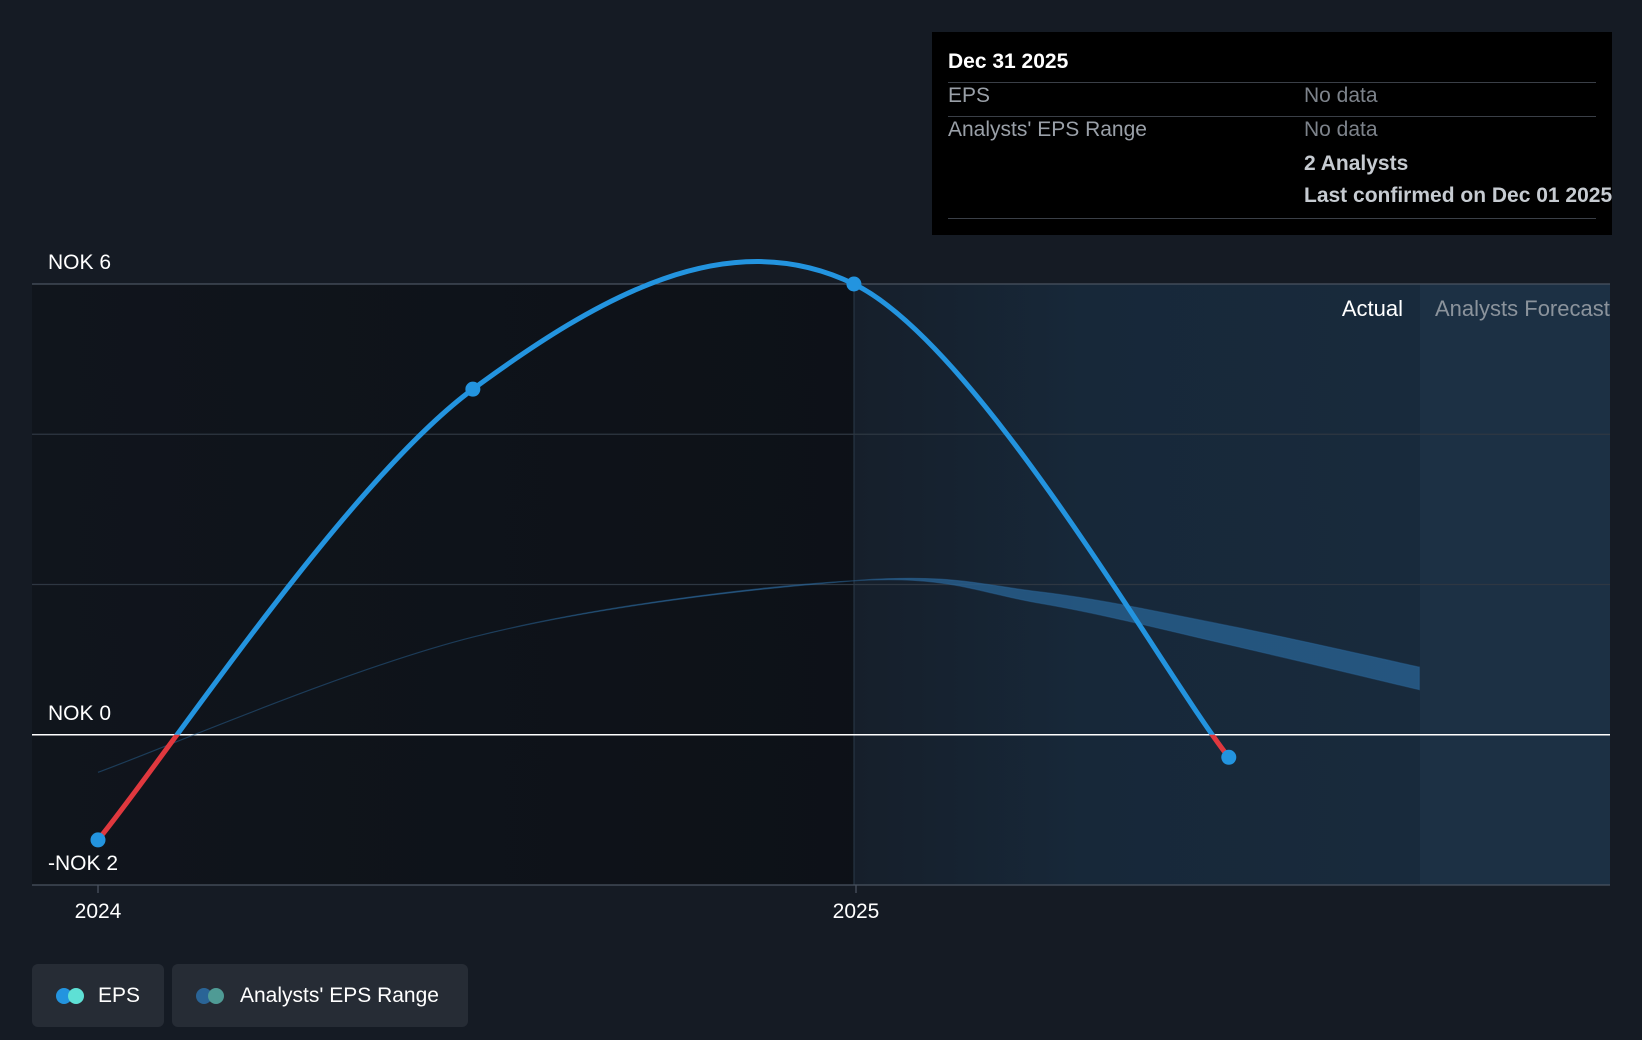 This screenshot has height=1040, width=1642. I want to click on tooltip-analysts-count: 2 Analysts, so click(1356, 163).